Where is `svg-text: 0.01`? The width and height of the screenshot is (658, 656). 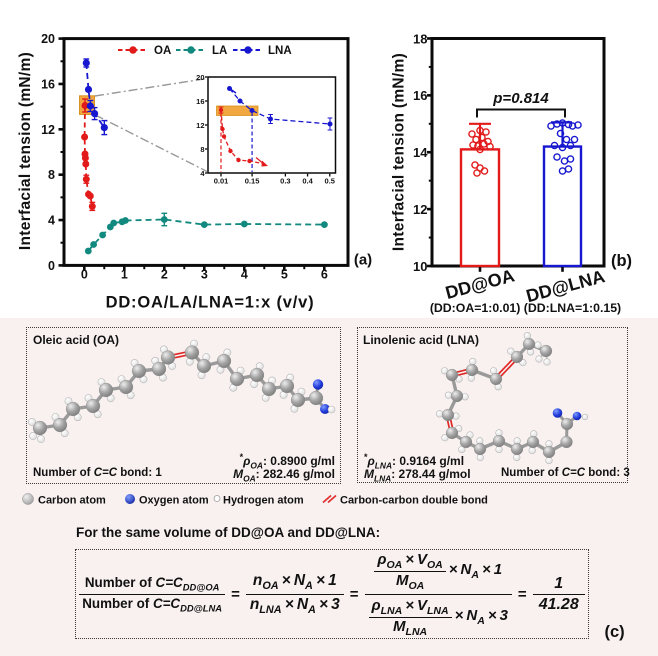
svg-text: 0.01 is located at coordinates (221, 181).